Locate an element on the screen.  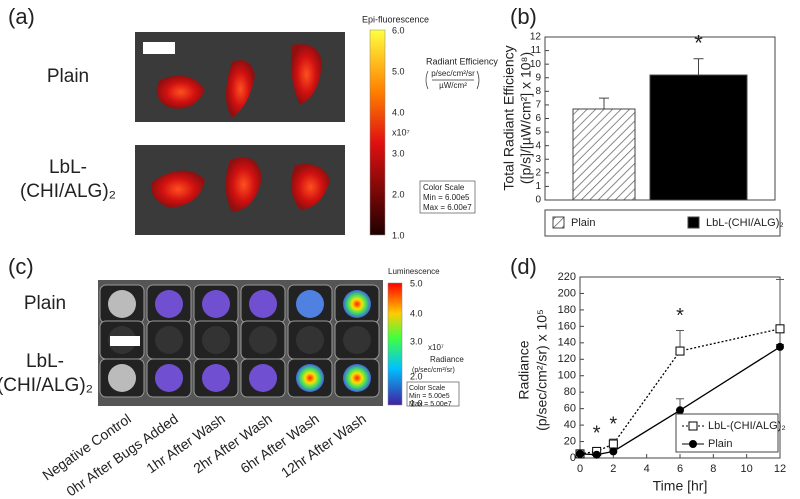
scale-bar is located at coordinates (125, 341).